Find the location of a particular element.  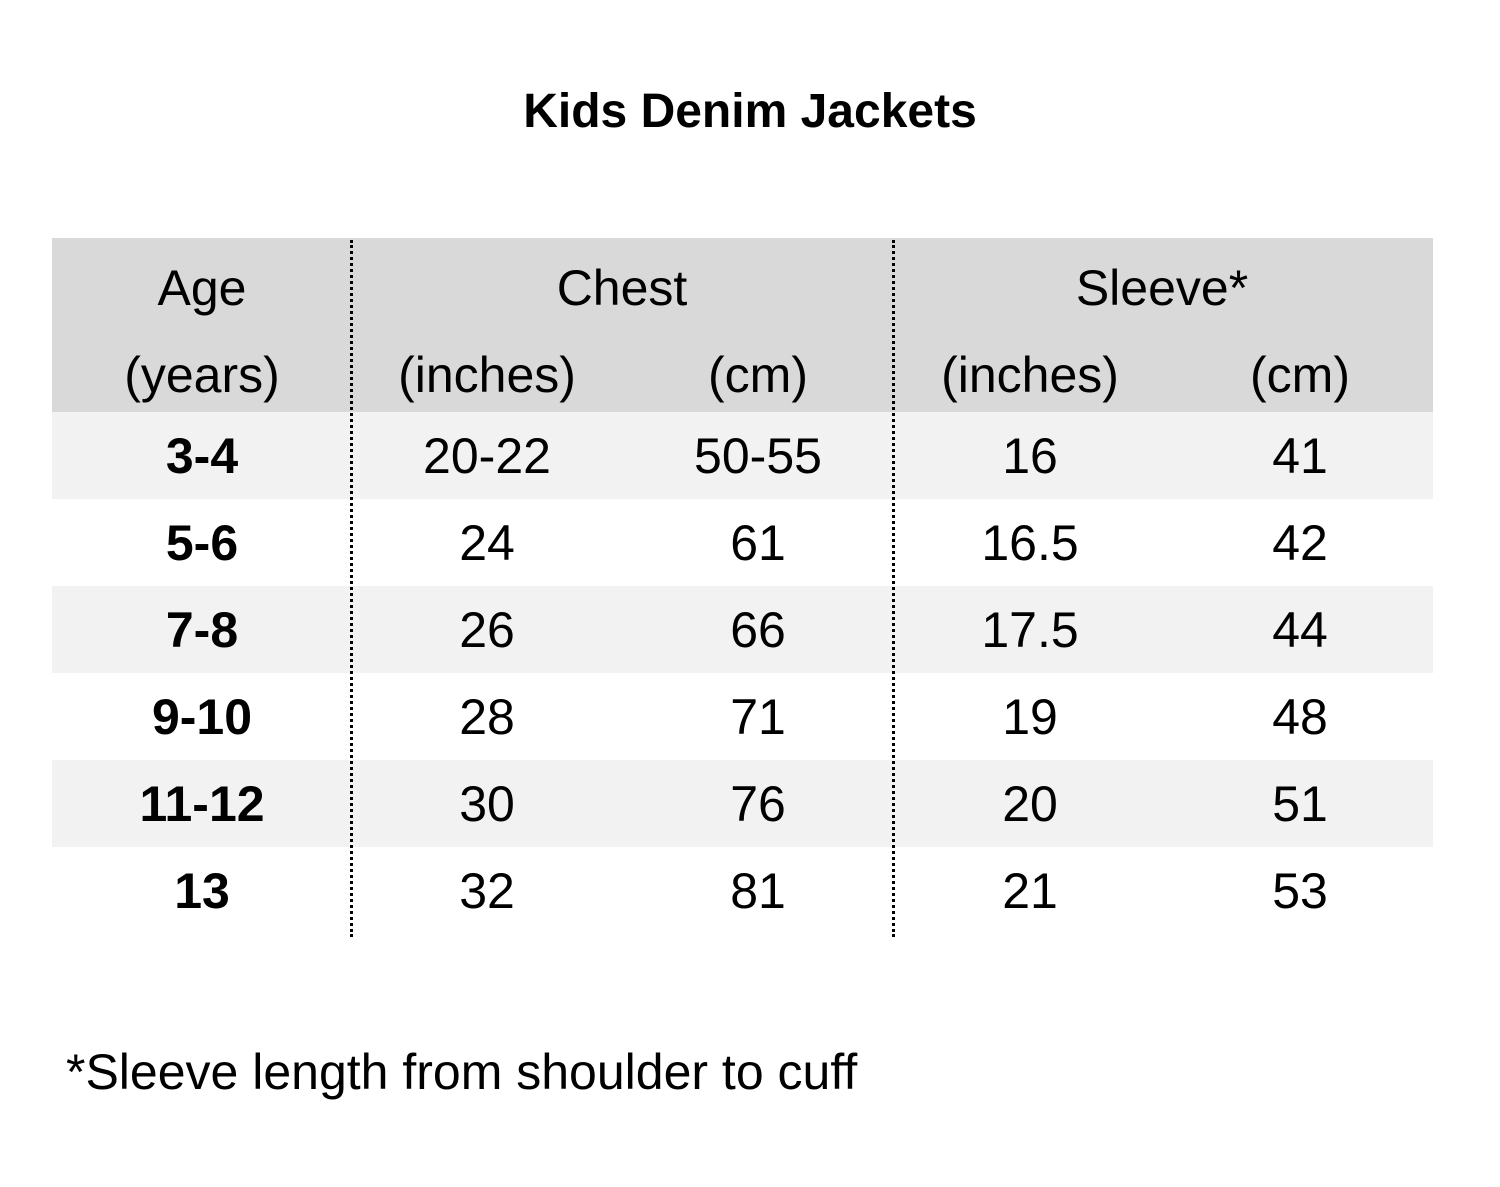

value-cell: 76 is located at coordinates (758, 803).